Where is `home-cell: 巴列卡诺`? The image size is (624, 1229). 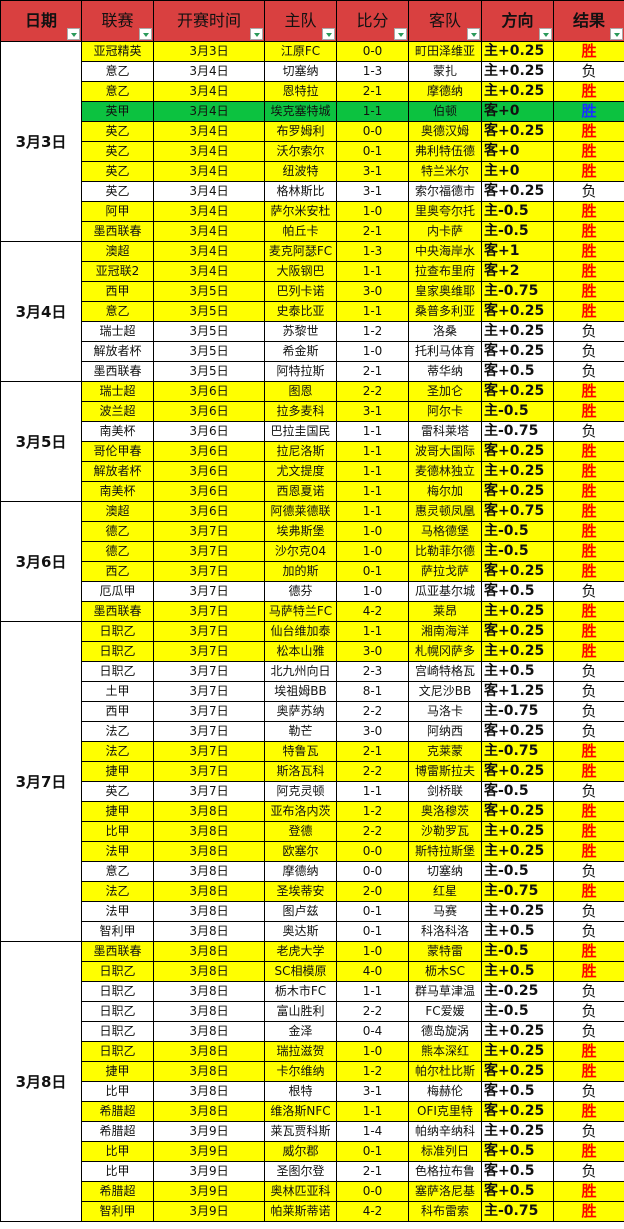
home-cell: 巴列卡诺 is located at coordinates (300, 291).